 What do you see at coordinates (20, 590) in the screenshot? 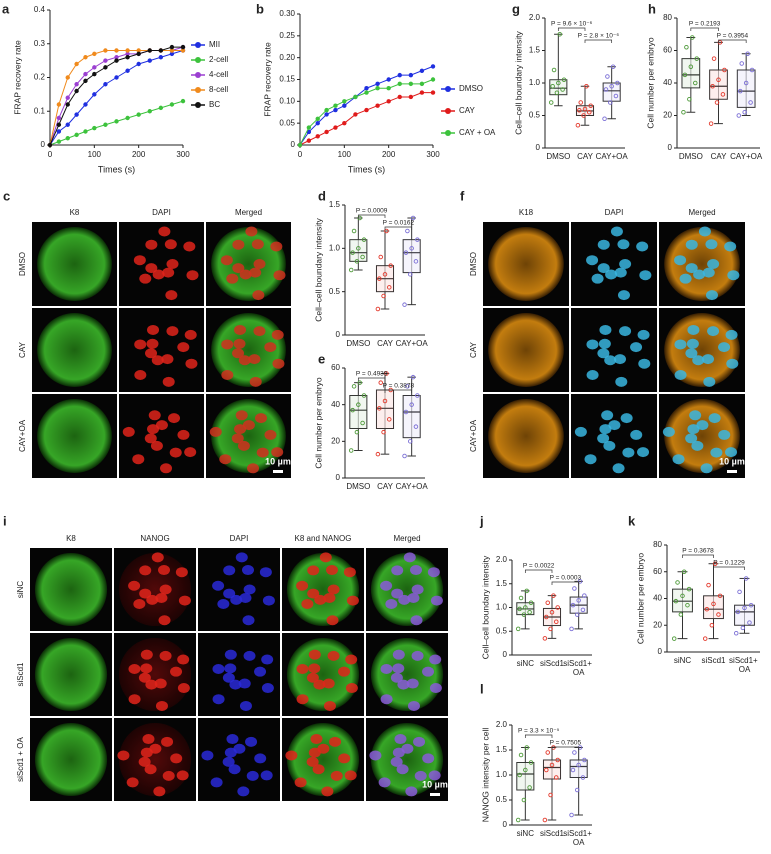
I see `row-label: siNC` at bounding box center [20, 590].